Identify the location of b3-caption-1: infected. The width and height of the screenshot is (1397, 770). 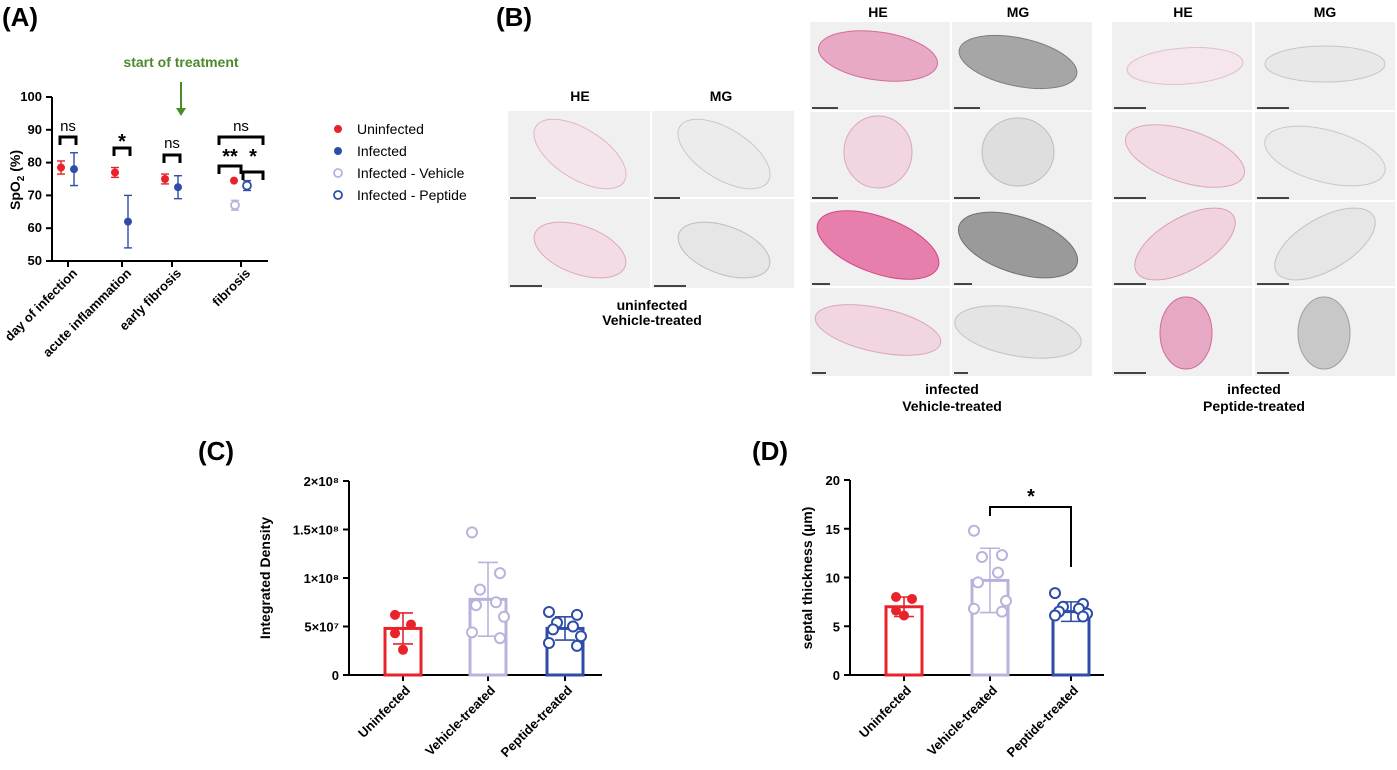
(1254, 389).